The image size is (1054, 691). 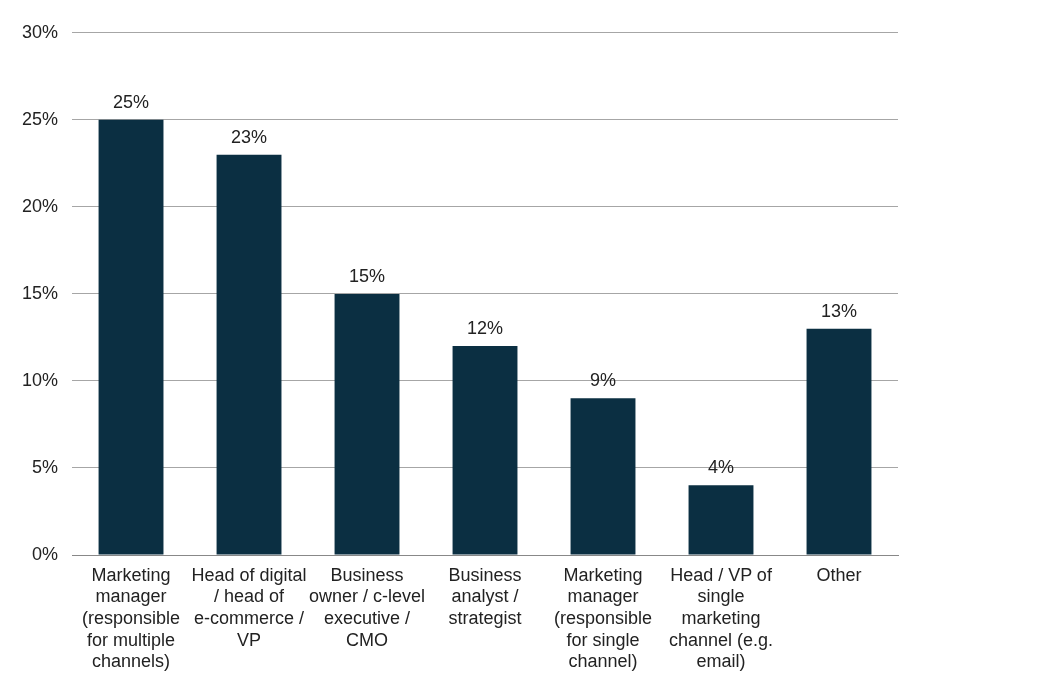 What do you see at coordinates (485, 328) in the screenshot?
I see `data-label: 12%` at bounding box center [485, 328].